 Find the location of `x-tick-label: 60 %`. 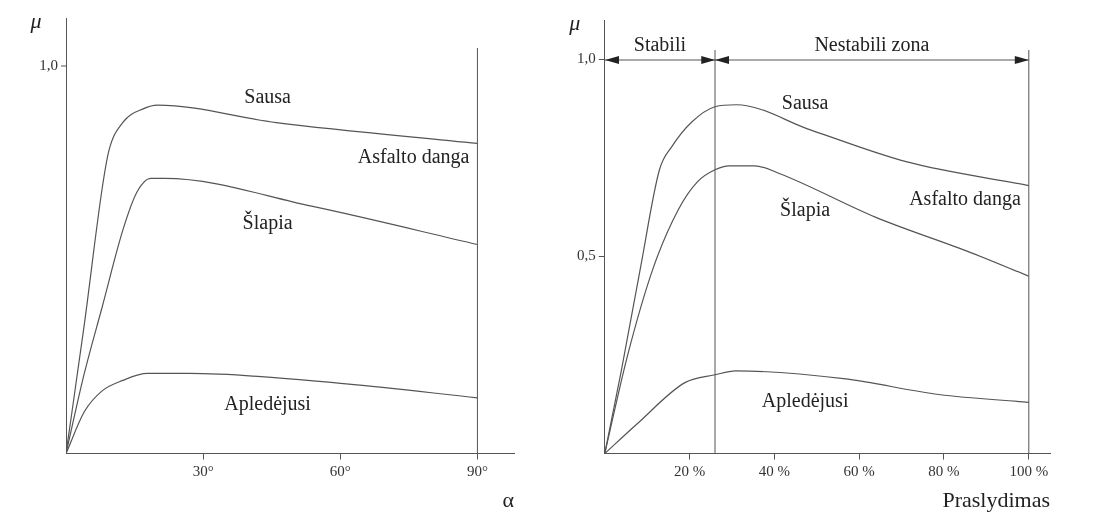

x-tick-label: 60 % is located at coordinates (859, 470).